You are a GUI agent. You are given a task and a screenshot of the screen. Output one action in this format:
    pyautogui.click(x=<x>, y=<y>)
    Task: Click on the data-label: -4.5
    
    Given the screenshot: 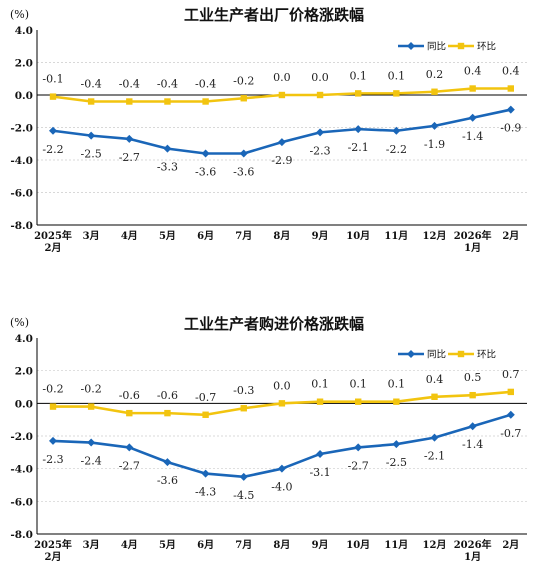 What is the action you would take?
    pyautogui.click(x=243, y=495)
    